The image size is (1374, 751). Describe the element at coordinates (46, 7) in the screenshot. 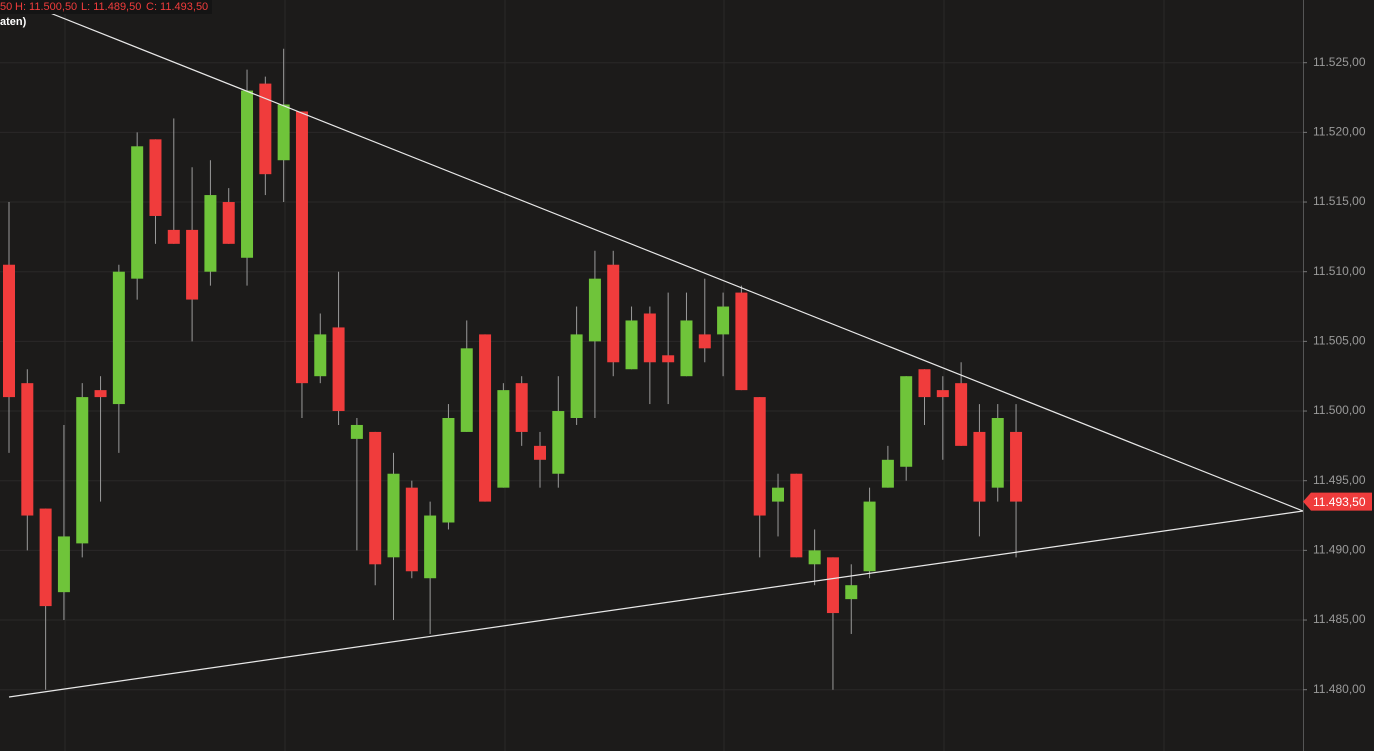

I see `header-high: H: 11.500,50` at that location.